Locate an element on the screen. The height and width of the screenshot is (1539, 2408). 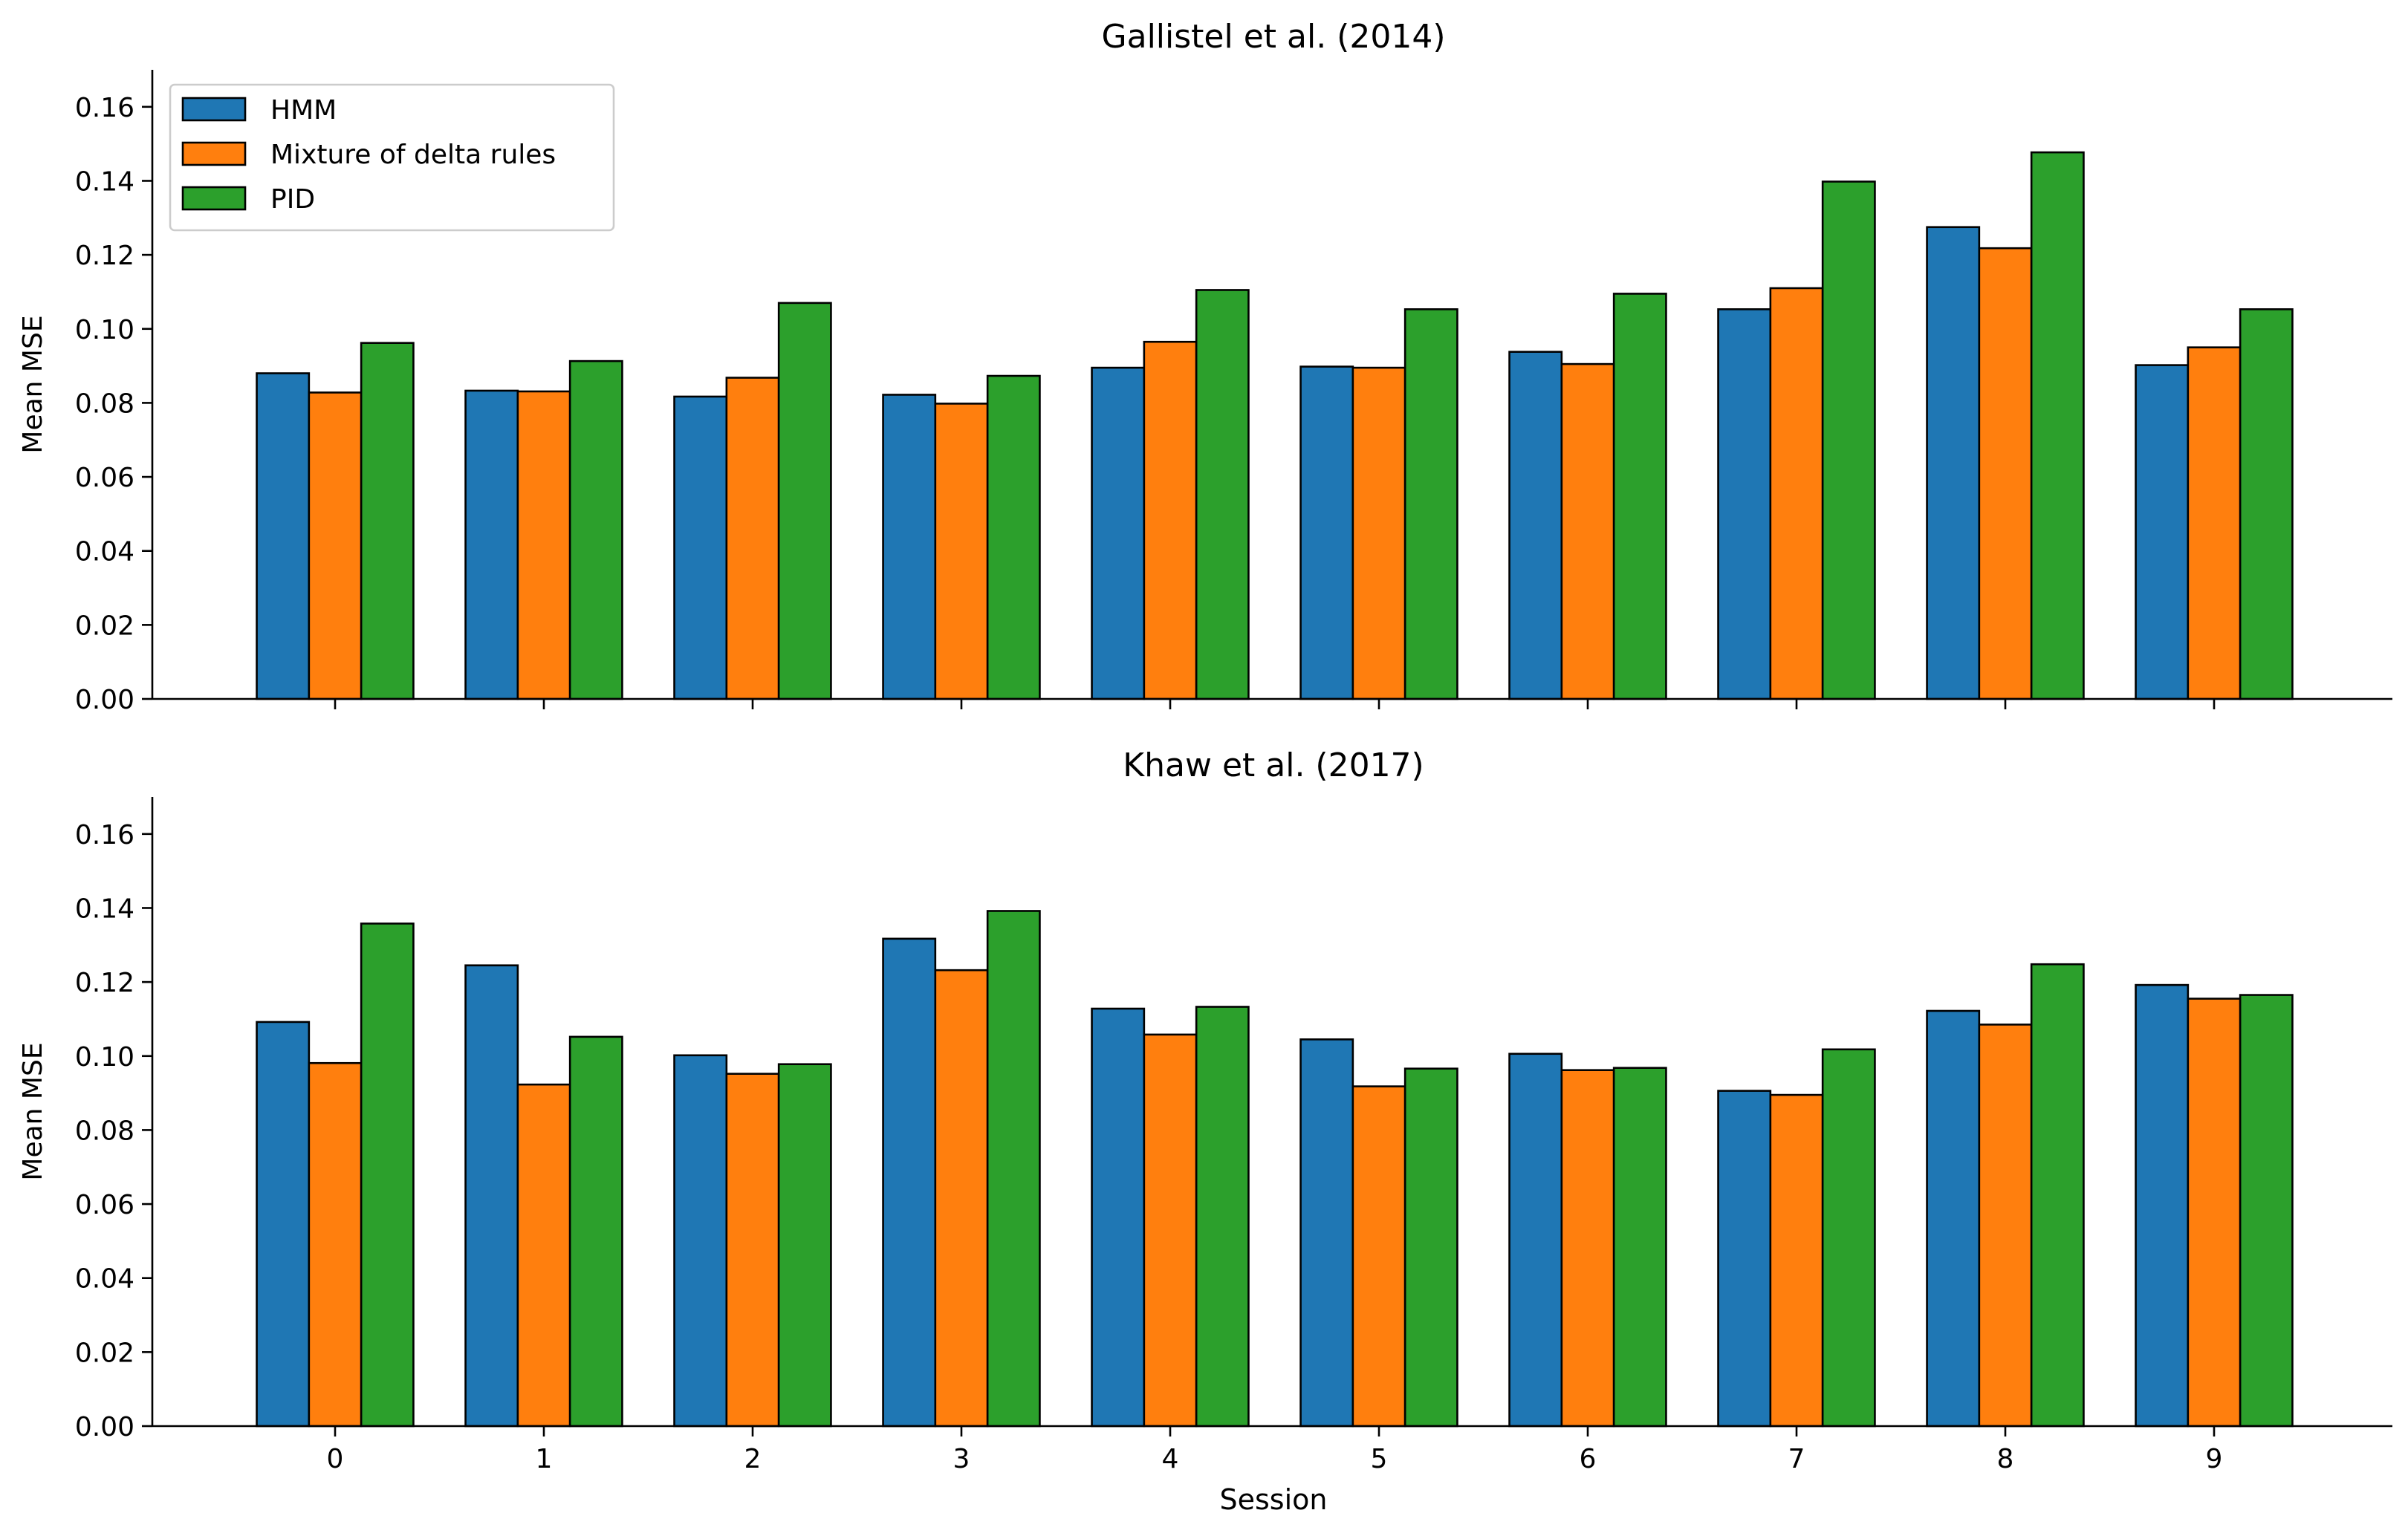
legend-swatch-pid is located at coordinates (214, 198).